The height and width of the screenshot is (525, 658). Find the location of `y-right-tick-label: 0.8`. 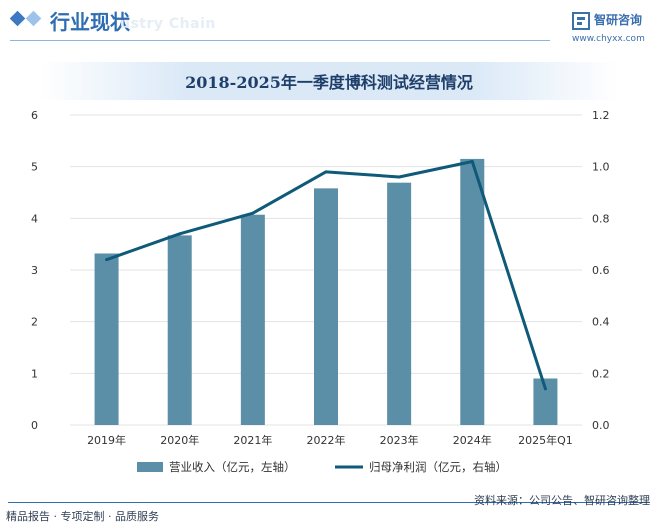

y-right-tick-label: 0.8 is located at coordinates (601, 218).